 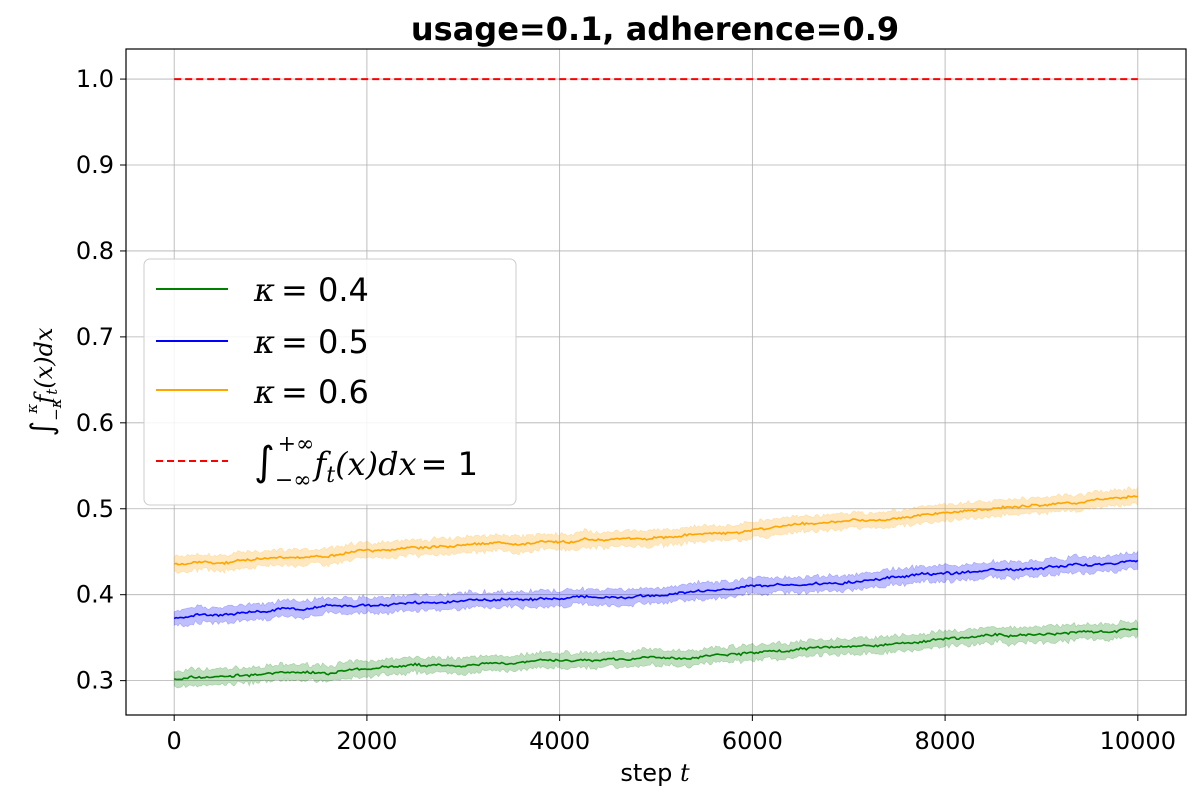 I want to click on legend: κ = 0.4 κ = 0.5 κ = 0.6 ∫−∞+∞ft(x)dx = 1, so click(x=330, y=382).